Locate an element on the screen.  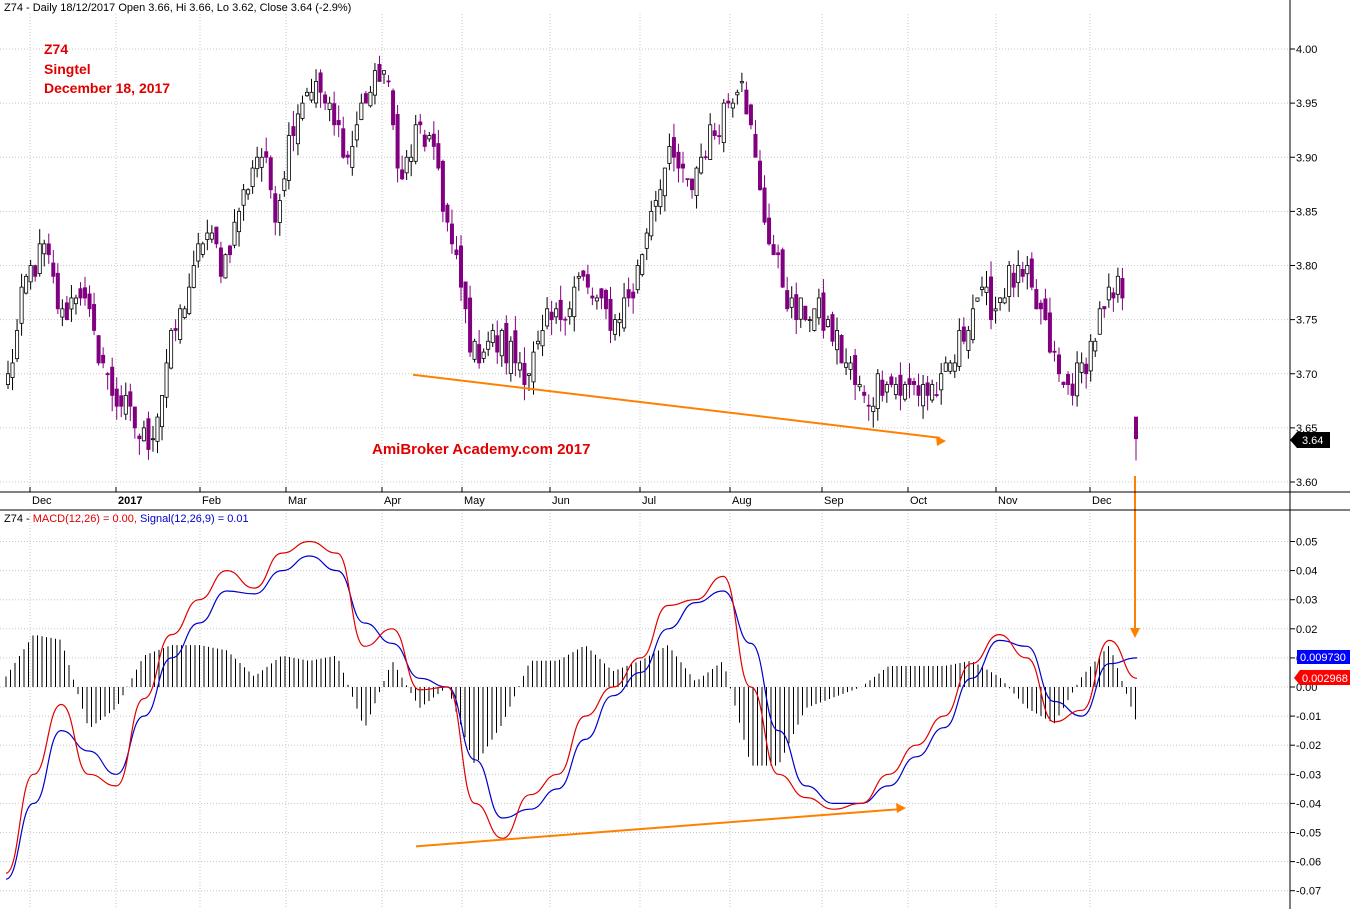
macd-header-signal: Signal(12,26,9) = 0.01 is located at coordinates (194, 519).